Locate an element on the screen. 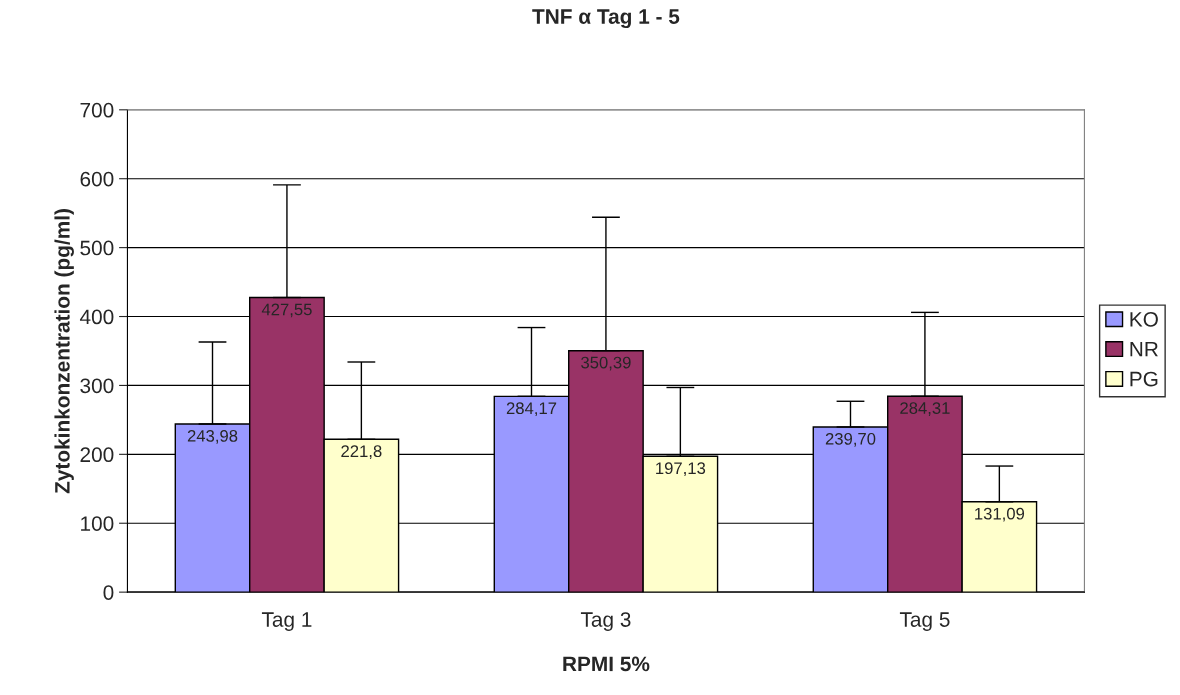 The height and width of the screenshot is (695, 1180). y-tick-label: 500 is located at coordinates (97, 248).